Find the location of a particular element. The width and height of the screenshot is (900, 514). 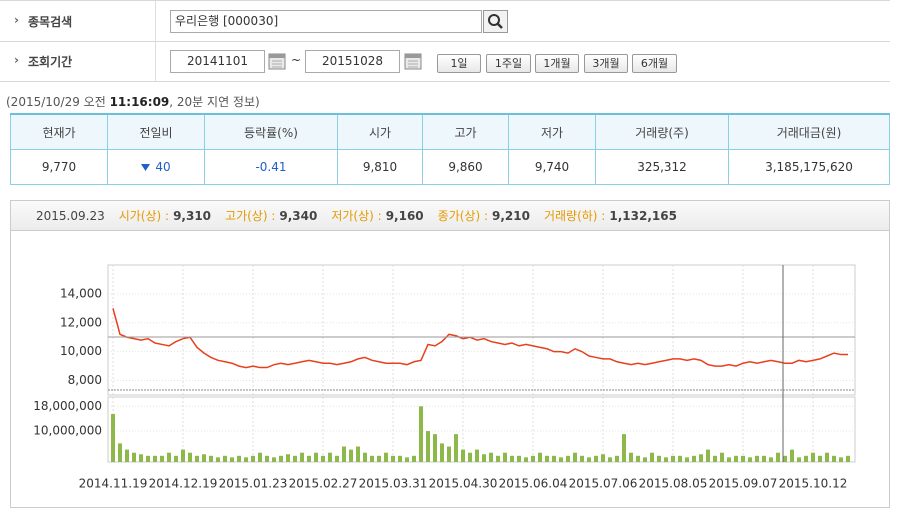

end-date: 20151028 is located at coordinates (352, 61).